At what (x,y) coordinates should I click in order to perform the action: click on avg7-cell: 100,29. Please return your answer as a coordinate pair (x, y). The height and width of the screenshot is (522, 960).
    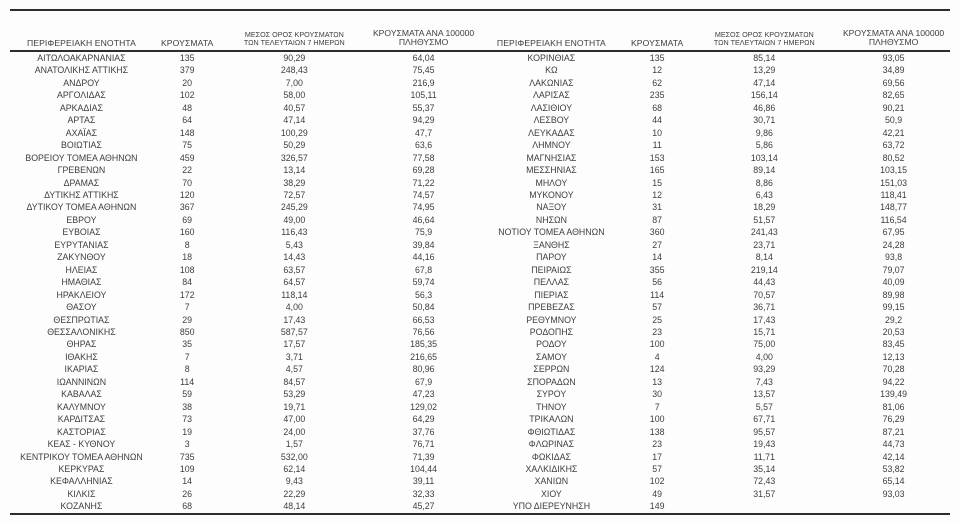
    Looking at the image, I should click on (294, 132).